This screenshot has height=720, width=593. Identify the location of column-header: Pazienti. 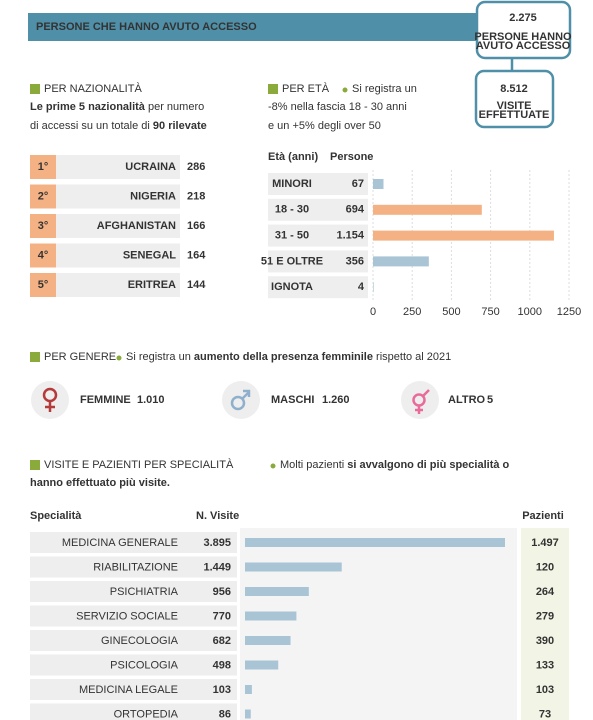
(543, 516).